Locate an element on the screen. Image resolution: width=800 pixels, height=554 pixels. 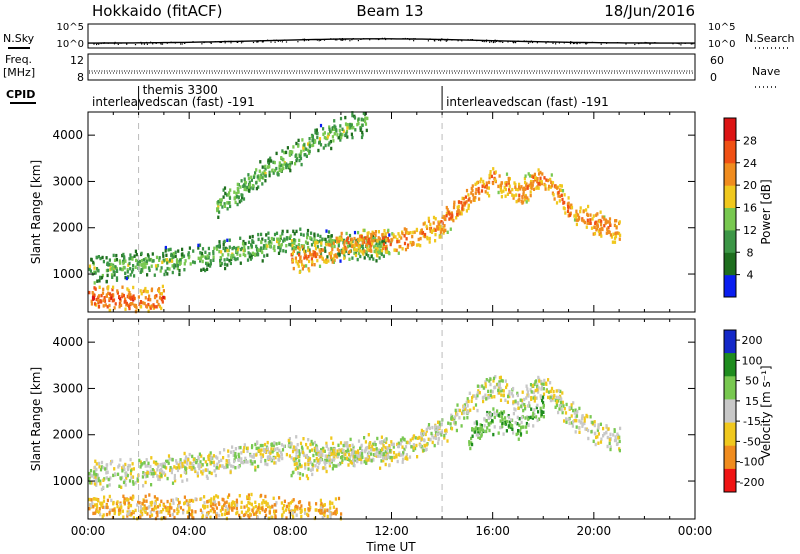
nave-label: Nave is located at coordinates (766, 71).